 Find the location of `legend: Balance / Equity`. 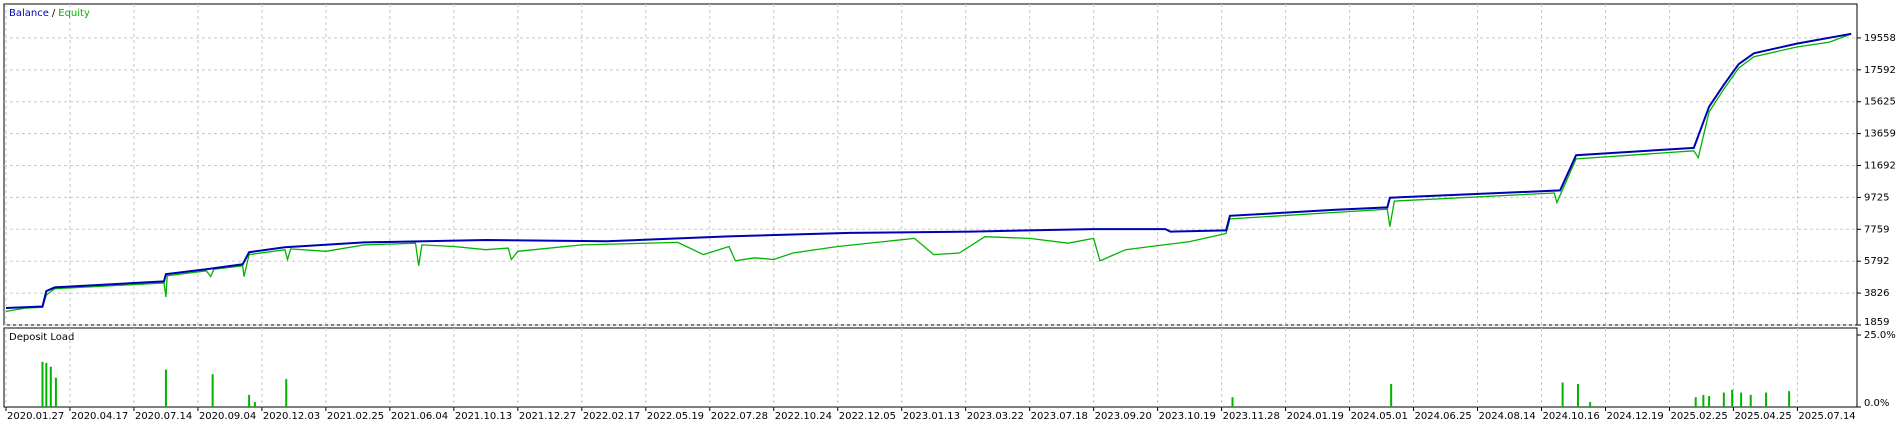

legend: Balance / Equity is located at coordinates (49, 13).